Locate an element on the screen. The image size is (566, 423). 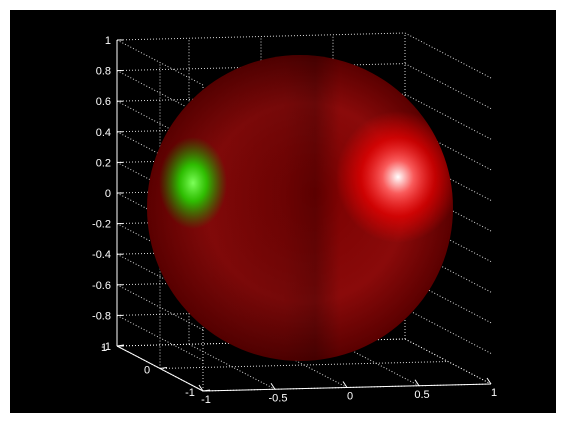
y-tick-label: 1 is located at coordinates (104, 348).